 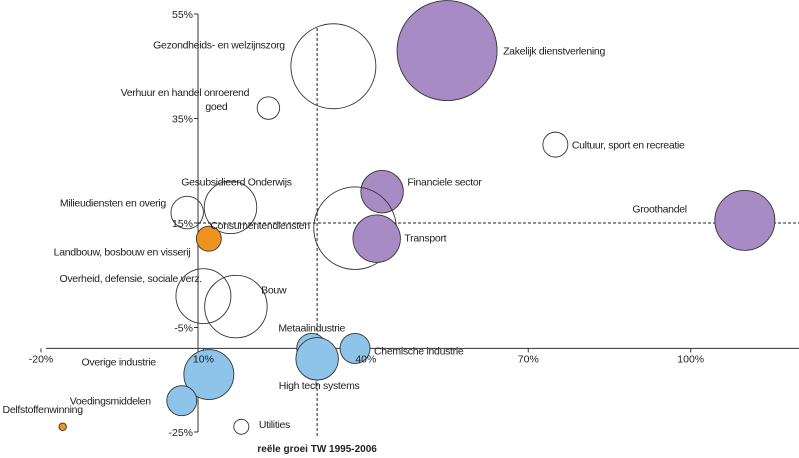 I want to click on label-voedingsmiddelen: Voedingsmiddelen, so click(x=110, y=402).